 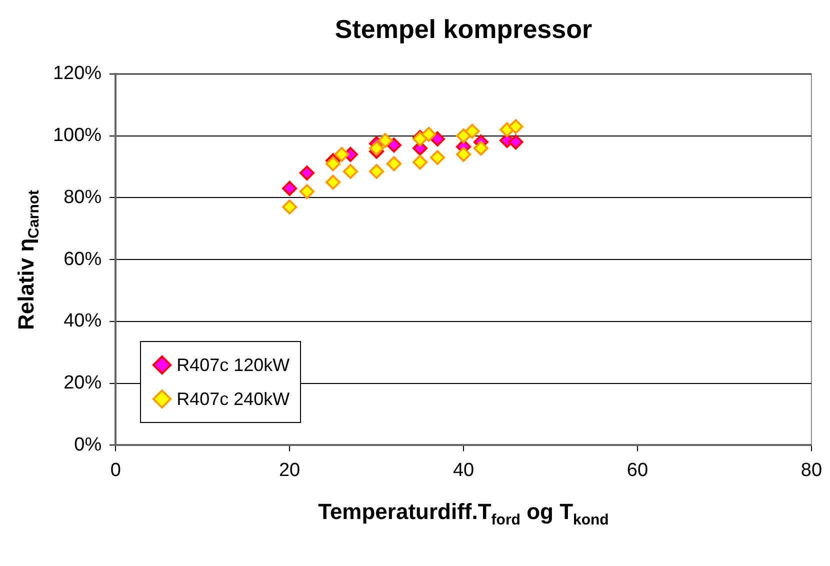 What do you see at coordinates (83, 259) in the screenshot?
I see `y-tick-label: 60%` at bounding box center [83, 259].